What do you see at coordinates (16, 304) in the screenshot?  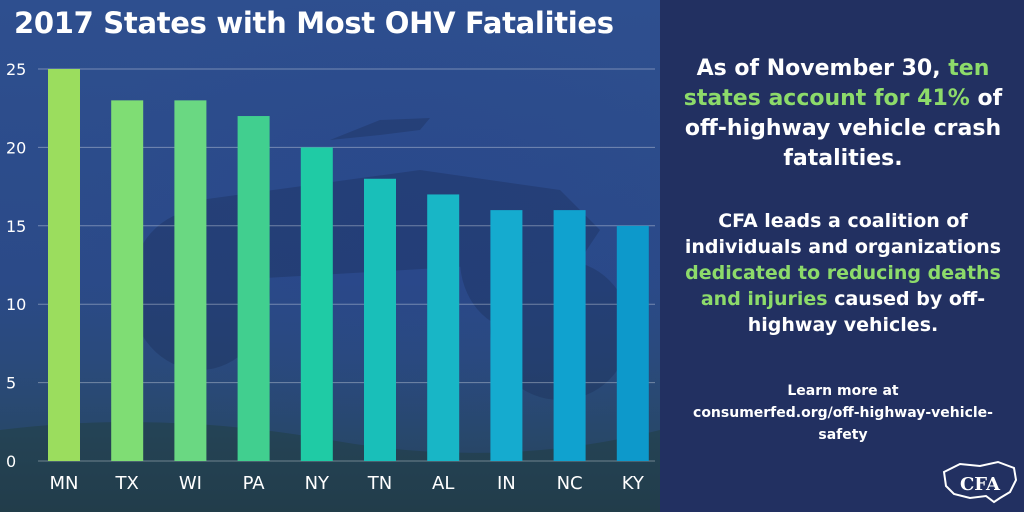 I see `y-tick-label: 10` at bounding box center [16, 304].